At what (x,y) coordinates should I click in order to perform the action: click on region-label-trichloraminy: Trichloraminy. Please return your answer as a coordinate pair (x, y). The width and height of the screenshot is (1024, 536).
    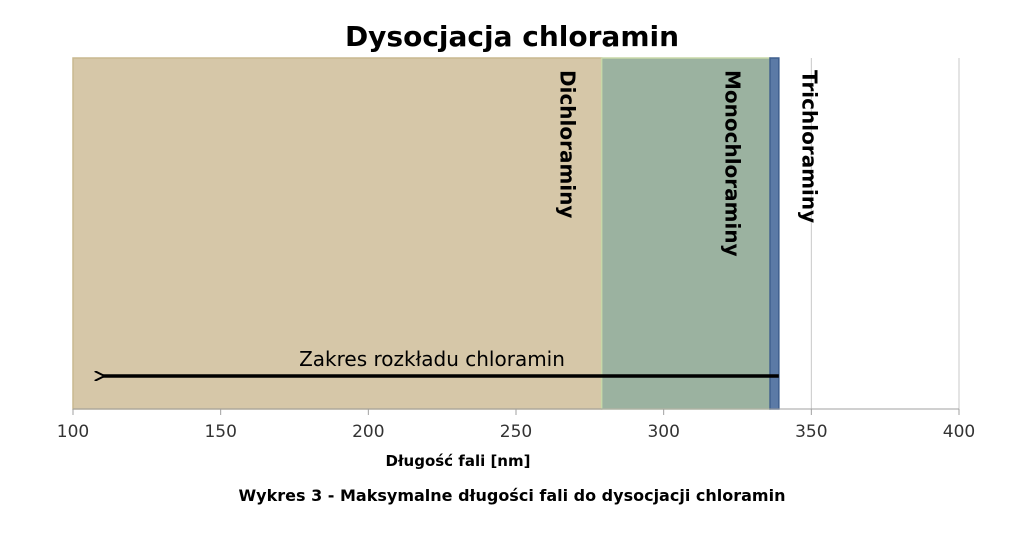
    Looking at the image, I should click on (809, 146).